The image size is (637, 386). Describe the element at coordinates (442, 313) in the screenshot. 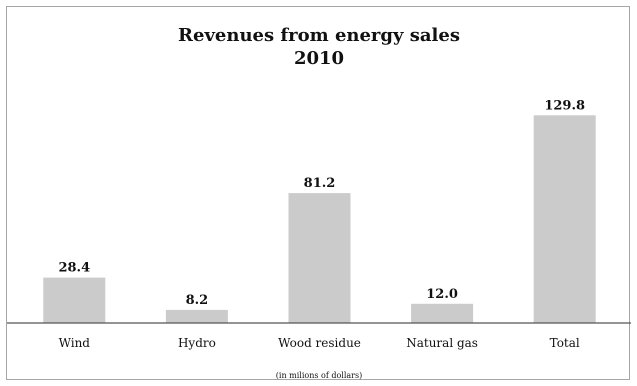

I see `bar-natural-gas` at that location.